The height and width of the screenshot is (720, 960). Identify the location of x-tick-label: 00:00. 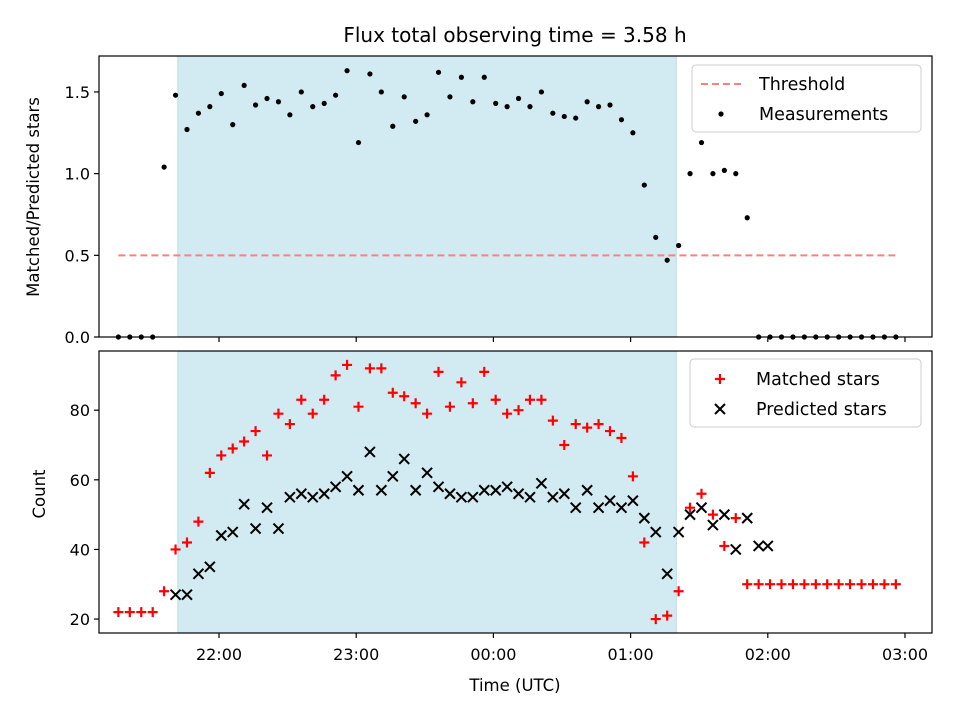
(493, 654).